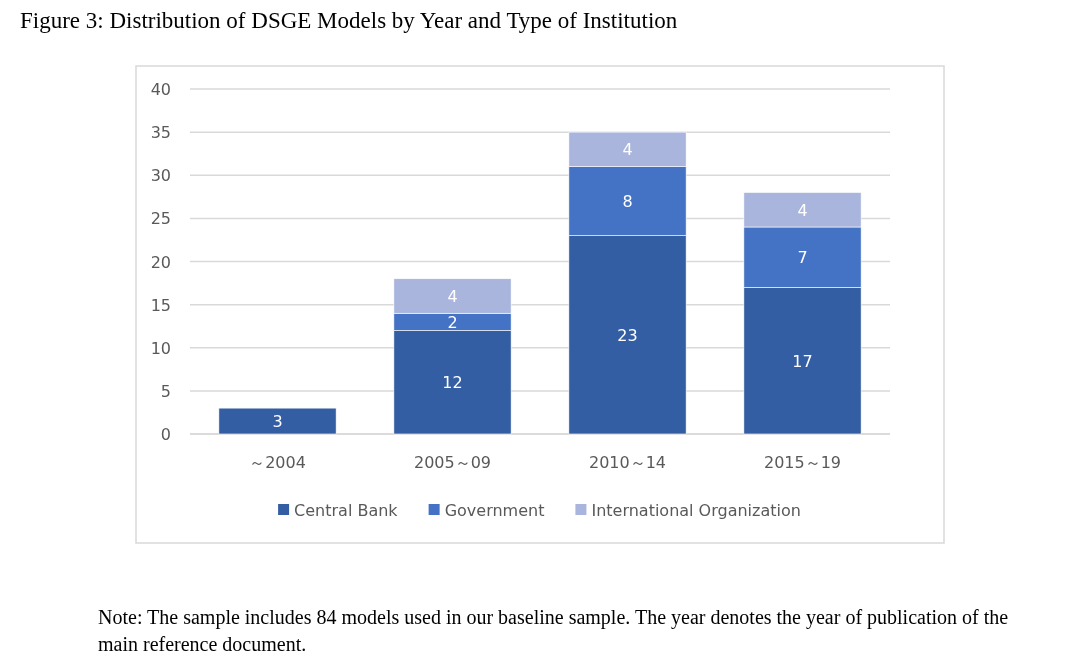  I want to click on y-tick-label: 20, so click(160, 262).